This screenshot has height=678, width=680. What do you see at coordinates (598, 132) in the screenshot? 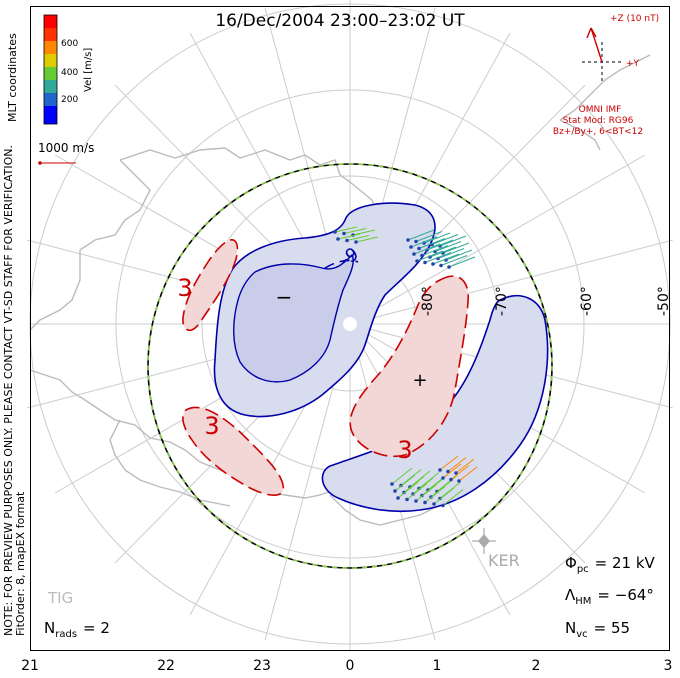
I see `imf-condition: Bz+/By+, 6<BT<12` at bounding box center [598, 132].